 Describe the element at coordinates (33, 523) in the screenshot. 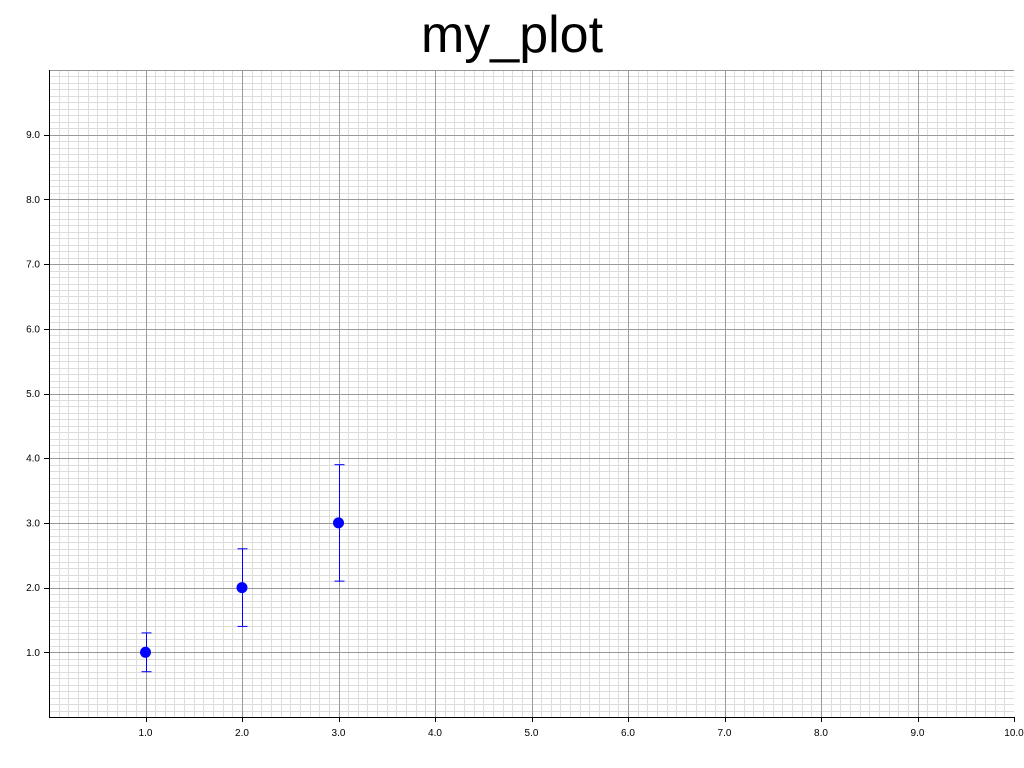

I see `y-tick-label: 3.0` at that location.